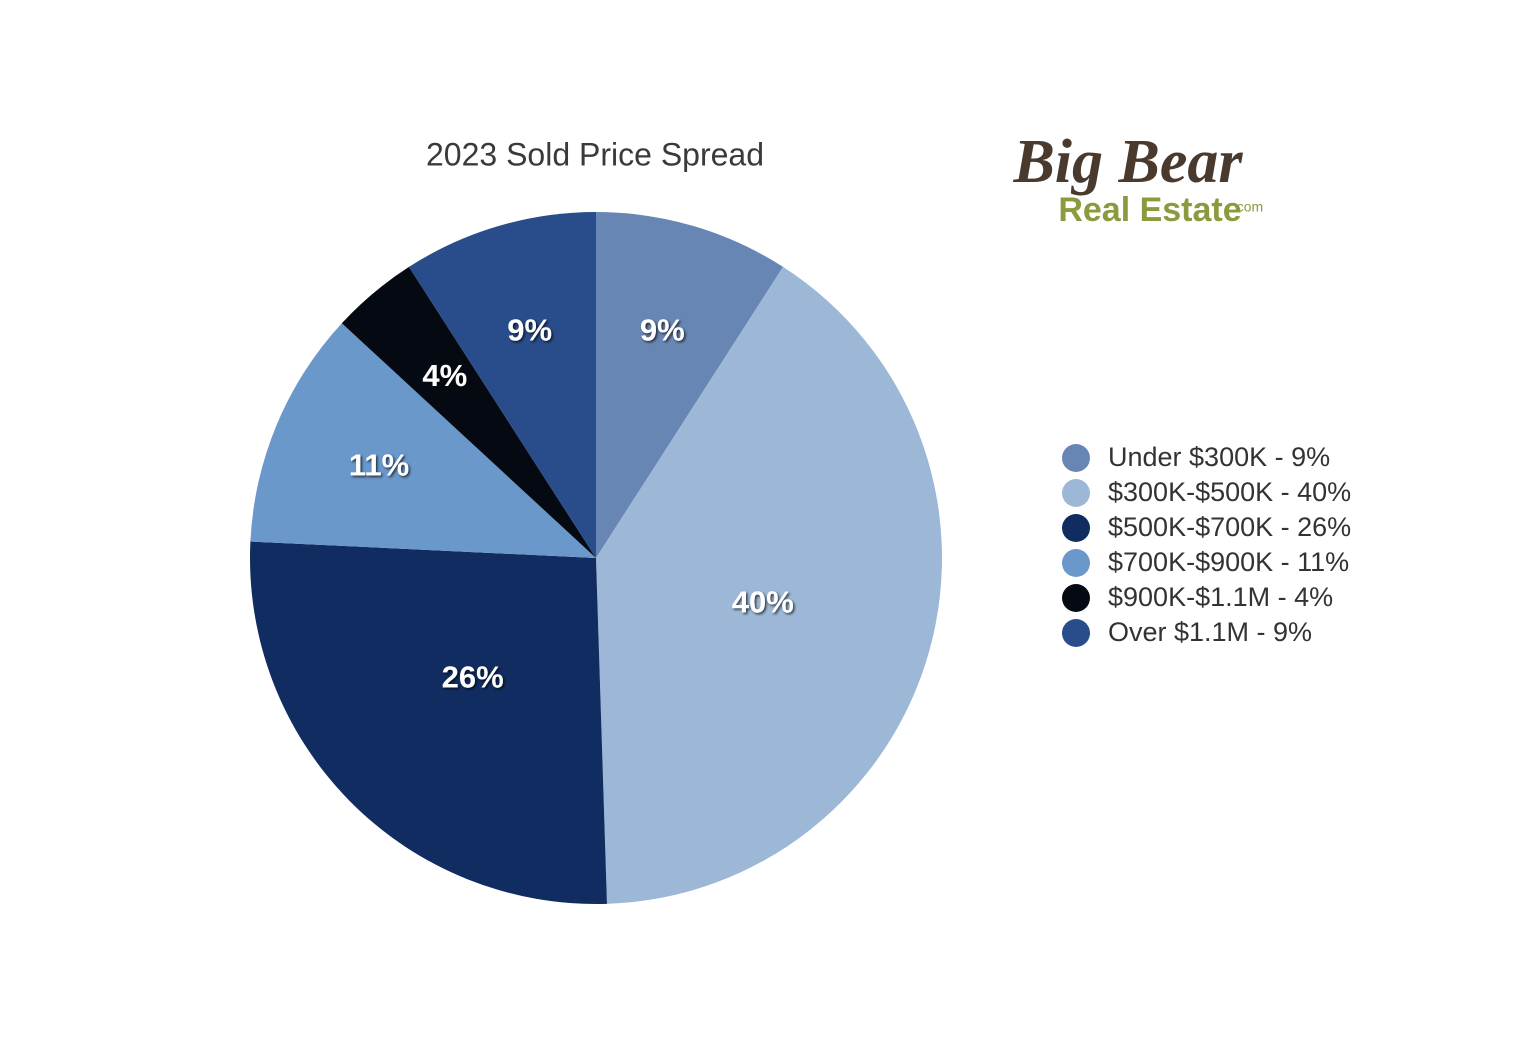 This screenshot has height=1038, width=1528. I want to click on value-label: 4%, so click(444, 375).